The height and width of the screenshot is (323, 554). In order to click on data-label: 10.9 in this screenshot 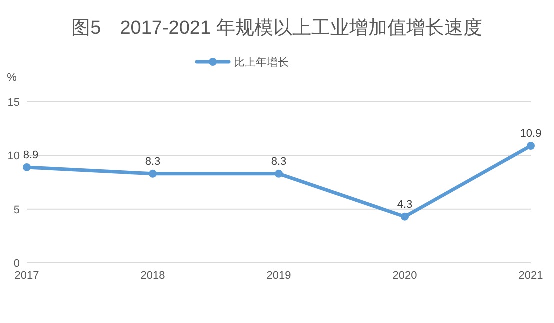, I will do `click(531, 134)`.